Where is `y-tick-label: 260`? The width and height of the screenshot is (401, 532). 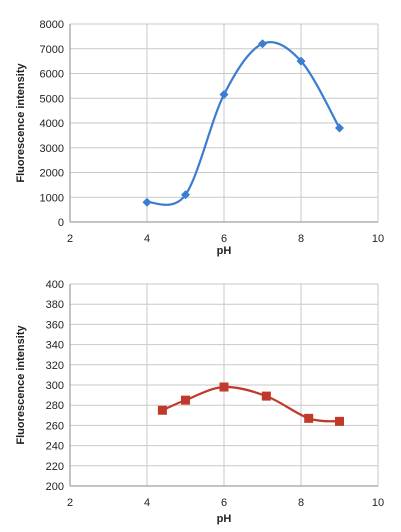
y-tick-label: 260 is located at coordinates (55, 426).